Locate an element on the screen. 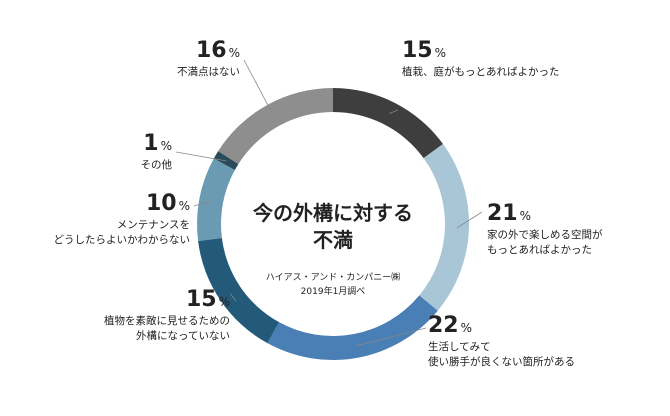  slice-category-label-3-2: 使い勝手が良くない箇所がある is located at coordinates (501, 361).